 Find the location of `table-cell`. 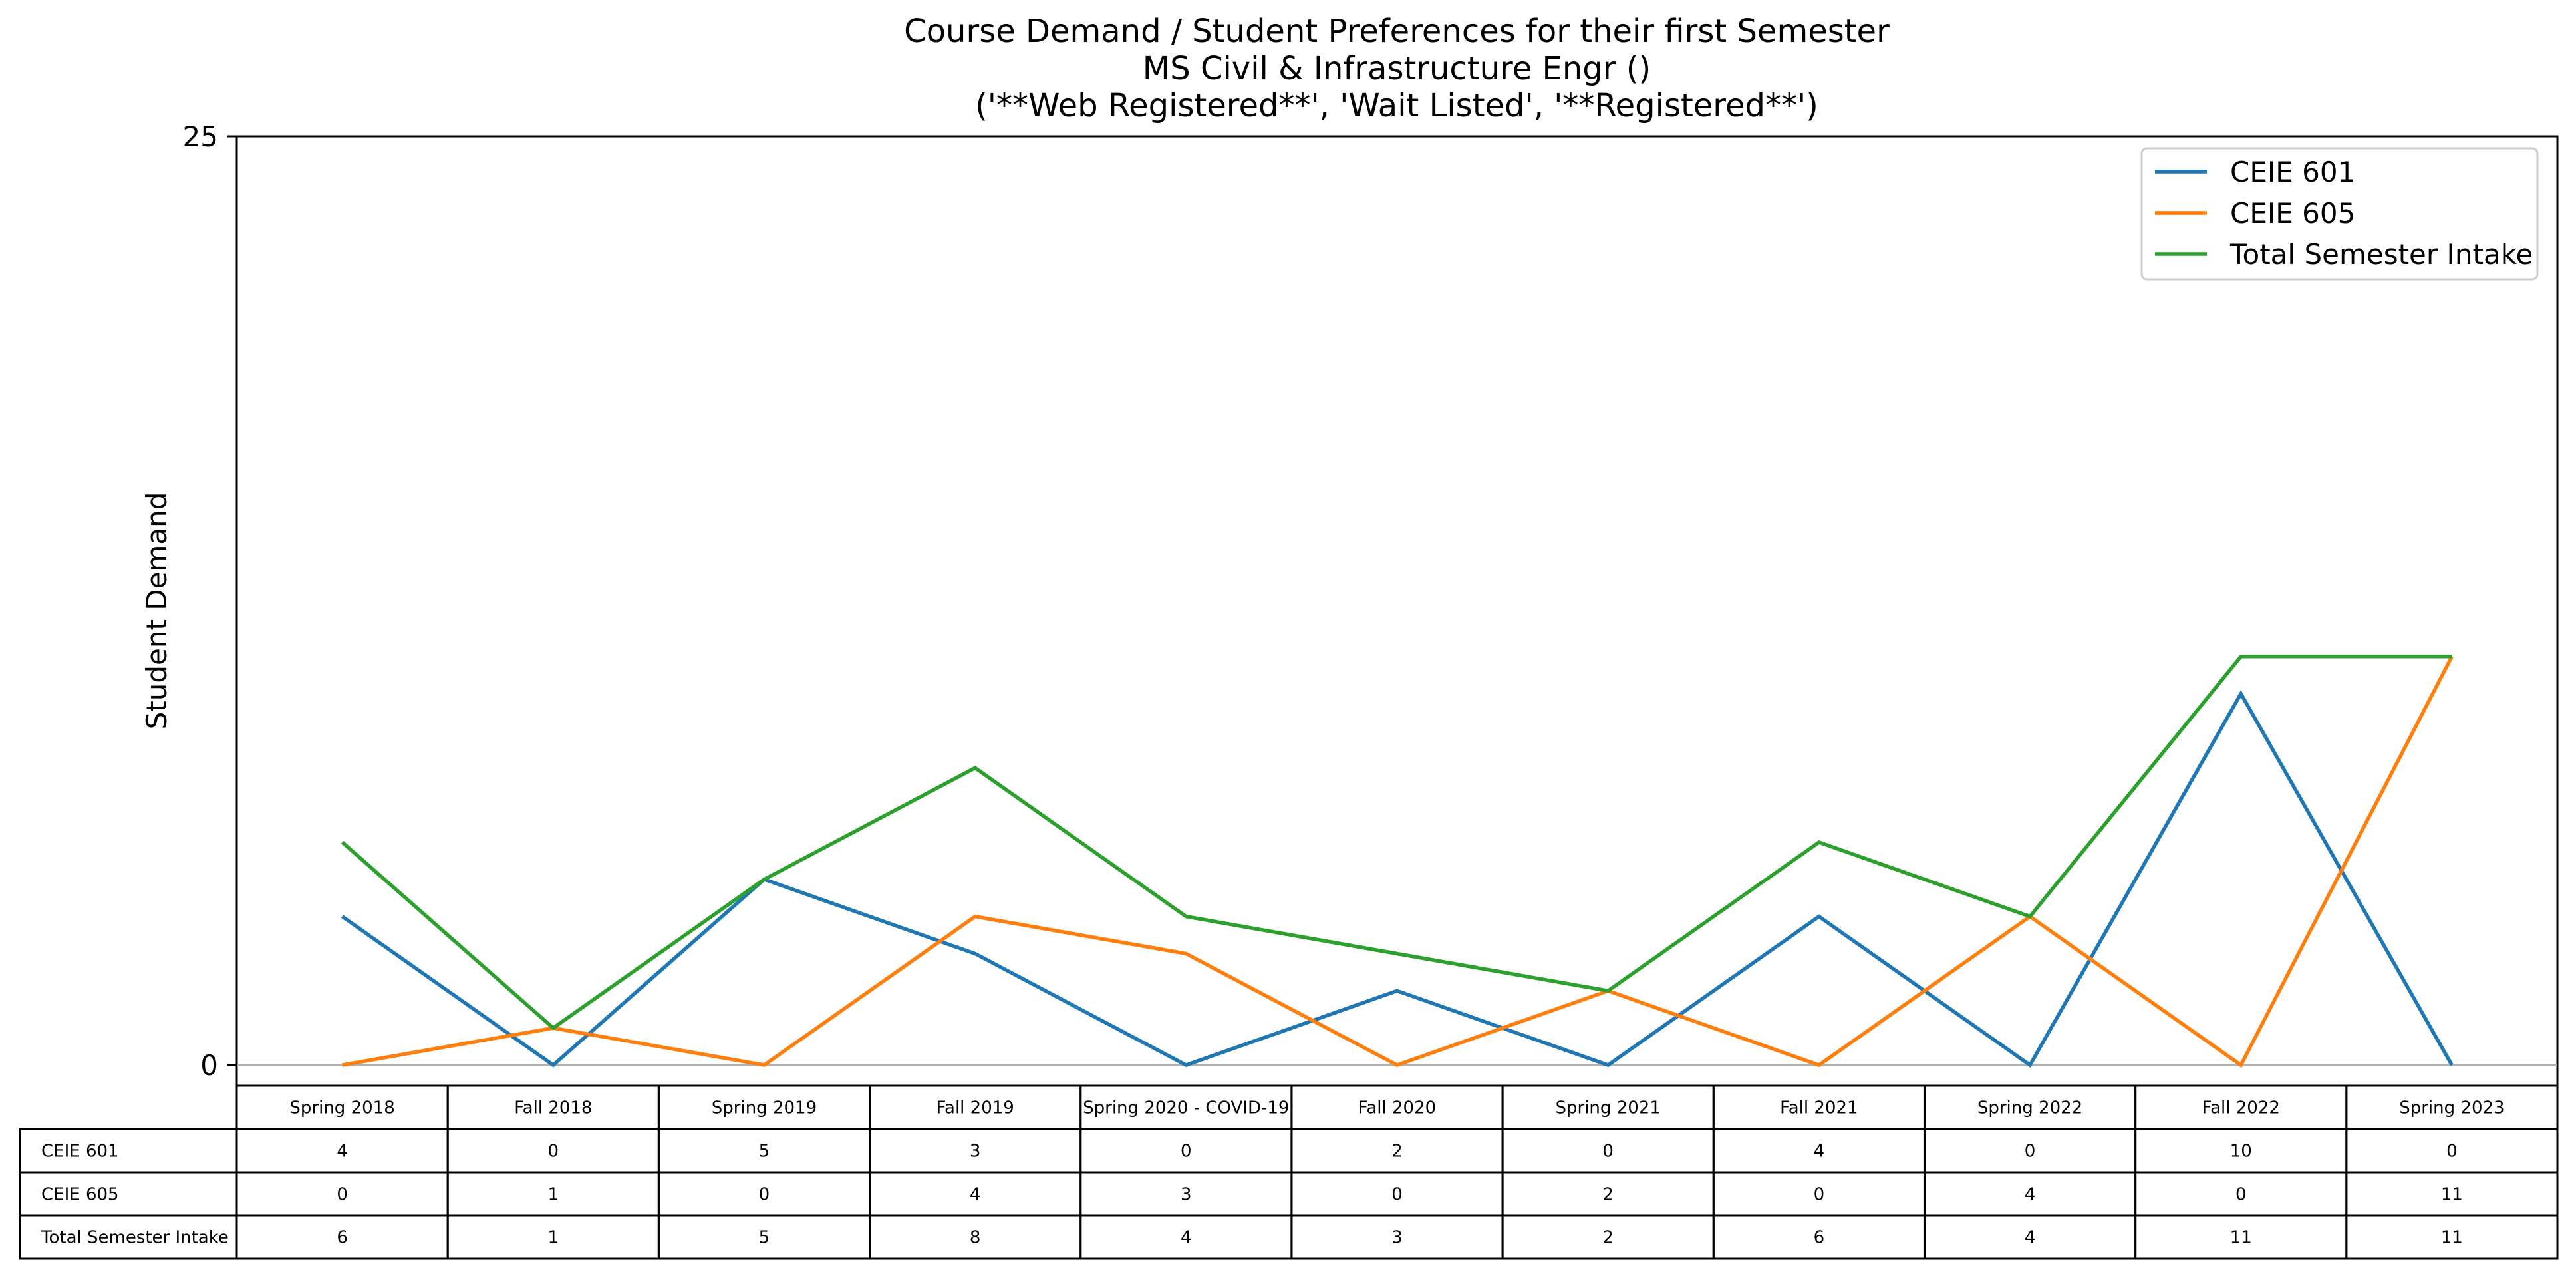

table-cell is located at coordinates (2452, 1237).